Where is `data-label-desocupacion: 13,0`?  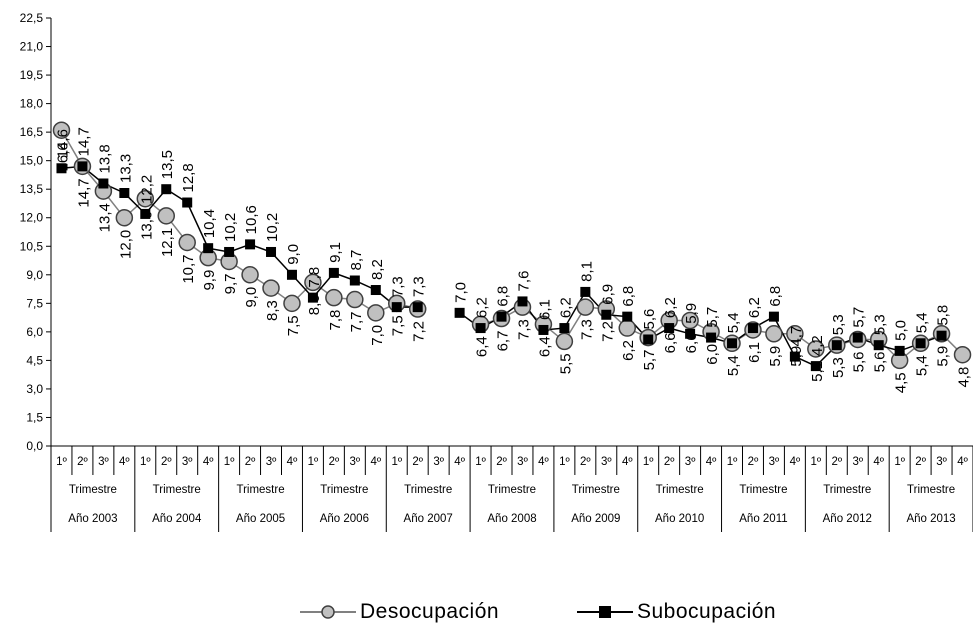
data-label-desocupacion: 13,0 is located at coordinates (146, 225).